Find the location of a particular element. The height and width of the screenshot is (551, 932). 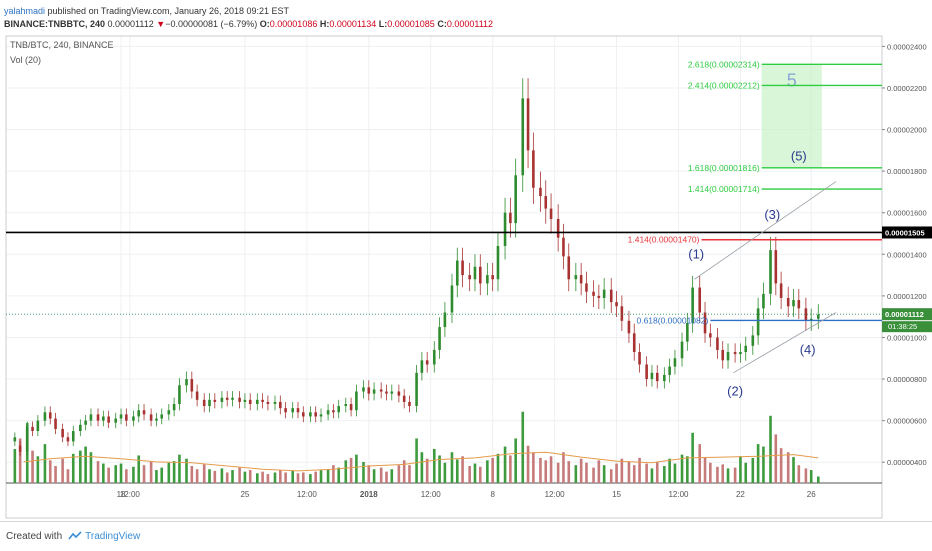

price-tick-label: 0.00001000 is located at coordinates (907, 337).